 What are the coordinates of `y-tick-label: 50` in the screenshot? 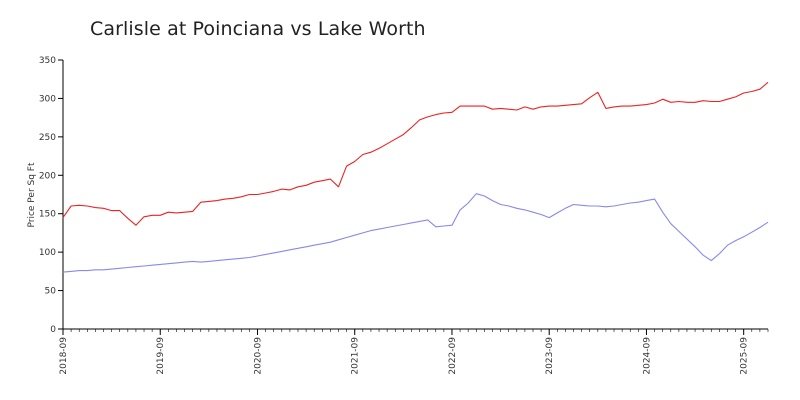 It's located at (51, 292).